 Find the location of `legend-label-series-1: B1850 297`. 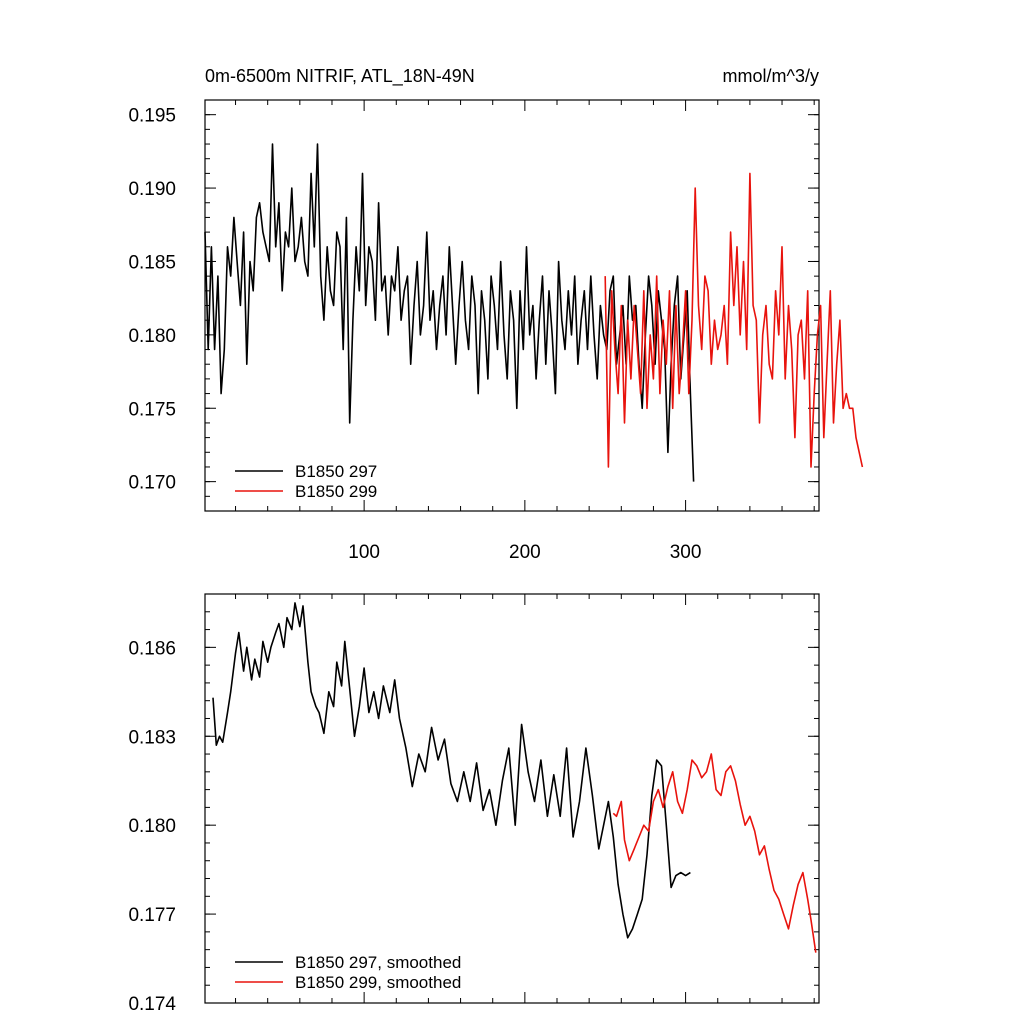

legend-label-series-1: B1850 297 is located at coordinates (336, 471).